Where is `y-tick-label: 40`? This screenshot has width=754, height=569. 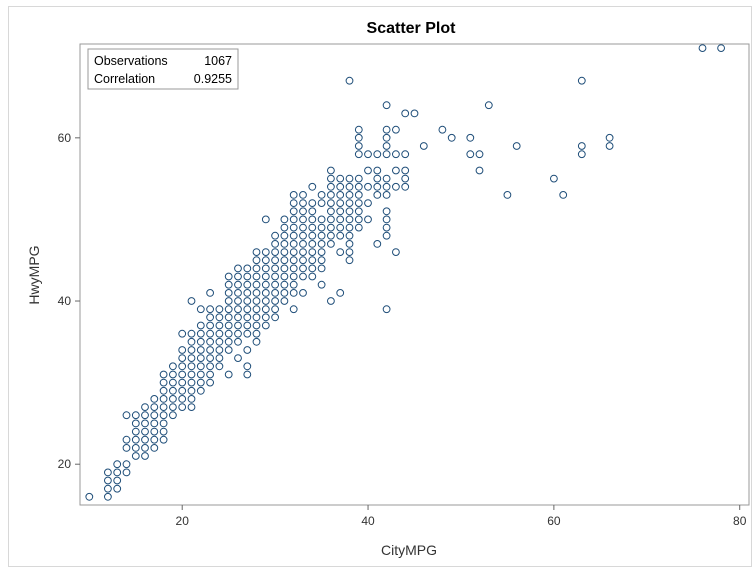 y-tick-label: 40 is located at coordinates (65, 301).